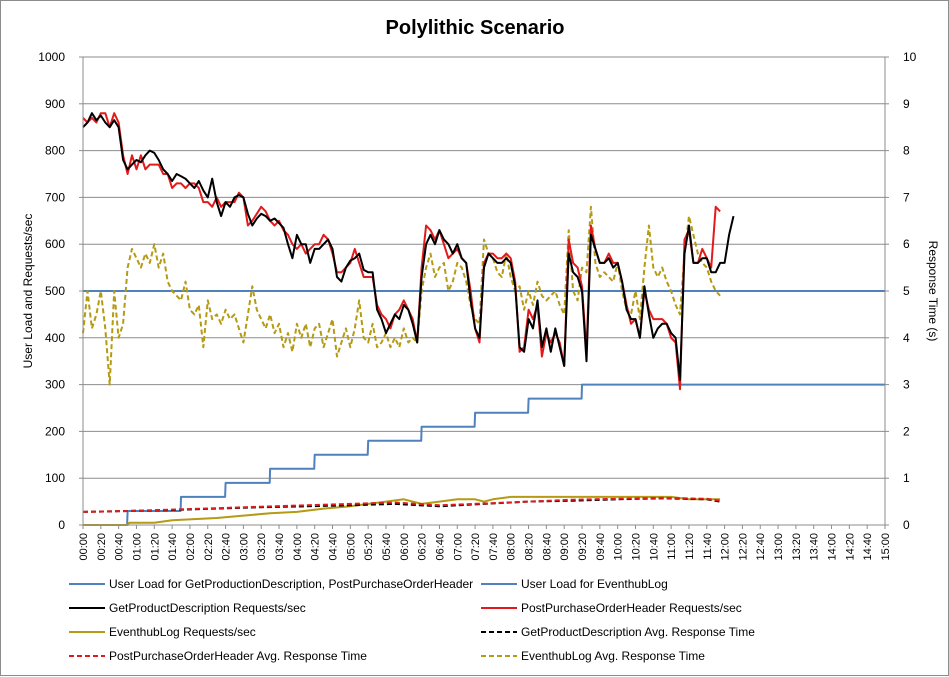 The height and width of the screenshot is (677, 949). Describe the element at coordinates (906, 525) in the screenshot. I see `y2-tick-label: 0` at that location.